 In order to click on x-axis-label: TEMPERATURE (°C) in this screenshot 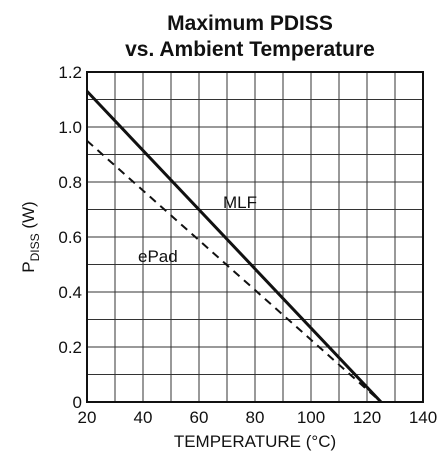, I will do `click(255, 441)`.